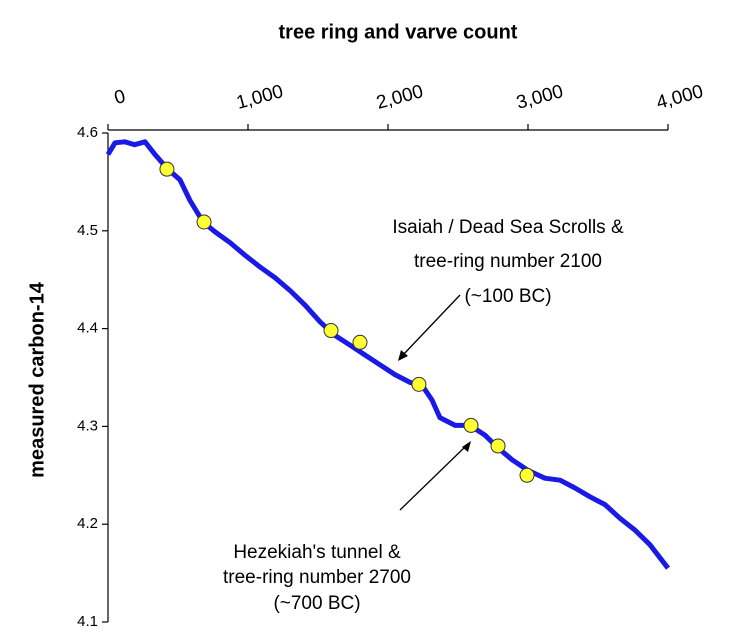  Describe the element at coordinates (259, 97) in the screenshot. I see `x-tick-label: 1,000` at that location.